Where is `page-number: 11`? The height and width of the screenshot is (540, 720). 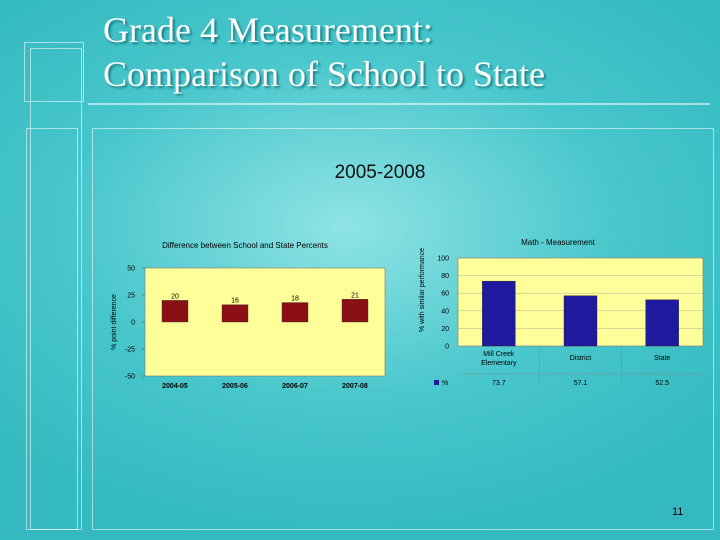
page-number: 11 is located at coordinates (678, 512).